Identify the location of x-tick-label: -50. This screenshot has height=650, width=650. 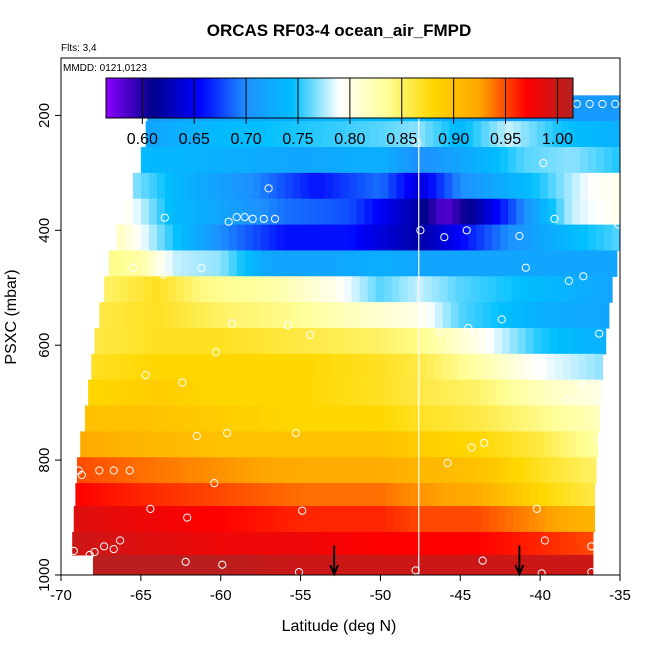
(381, 595).